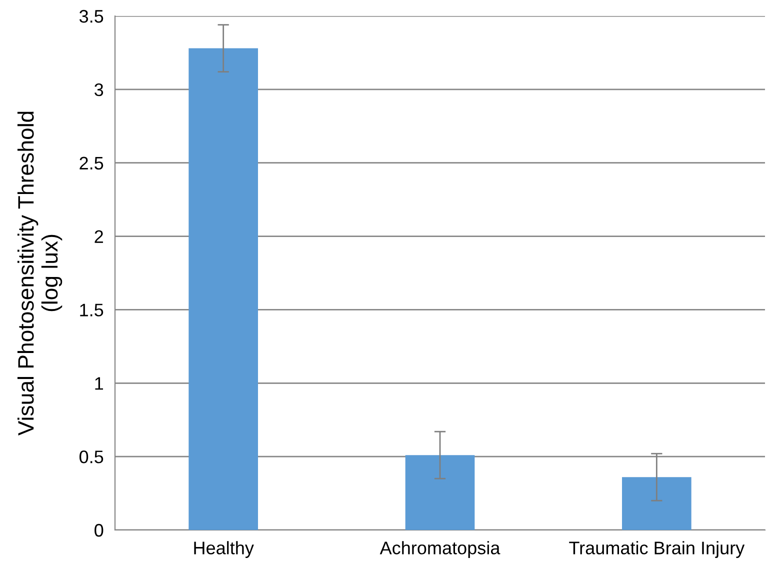 This screenshot has height=567, width=769. What do you see at coordinates (91, 457) in the screenshot?
I see `y-tick-label: 0.5` at bounding box center [91, 457].